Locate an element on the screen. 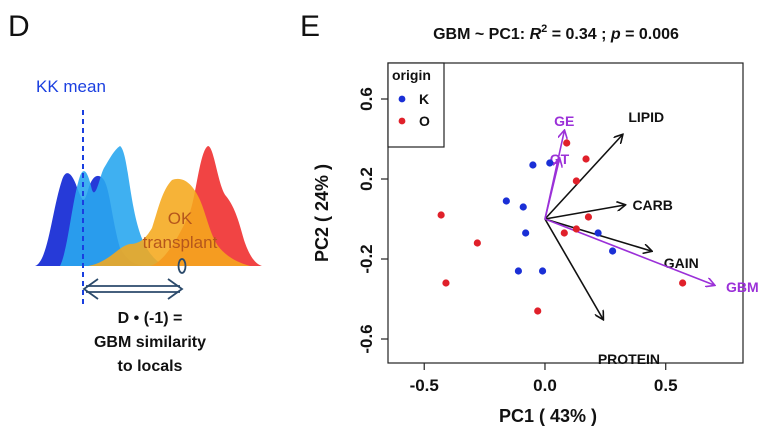 This screenshot has height=435, width=775. y-axis-label: PC2 ( 24% ) is located at coordinates (322, 213).